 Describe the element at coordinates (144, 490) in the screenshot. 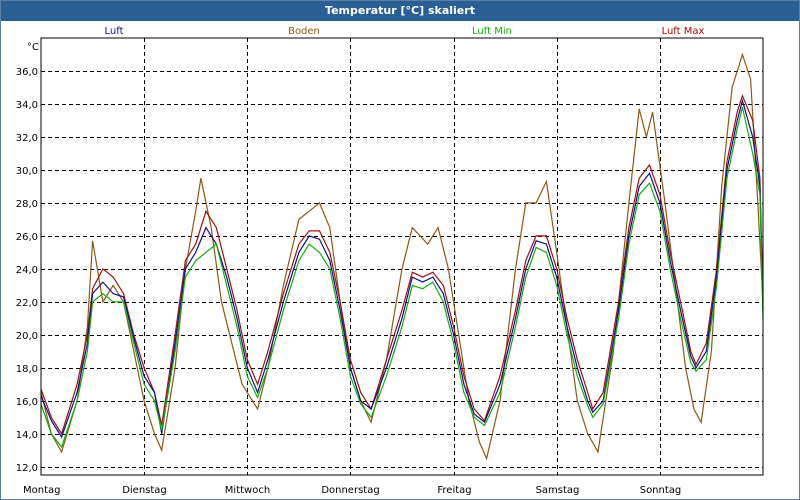

I see `x-tick-day: Dienstag` at that location.